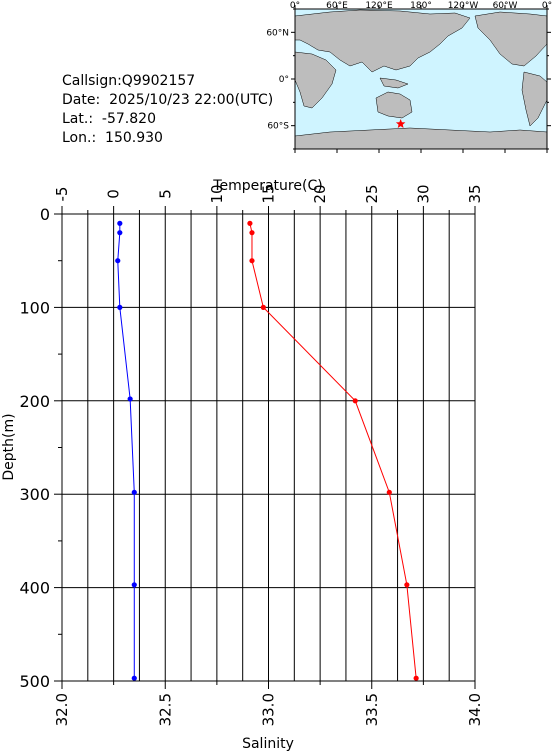  Describe the element at coordinates (168, 100) in the screenshot. I see `date-text: Date: 2025/10/23 22:00(UTC)` at that location.